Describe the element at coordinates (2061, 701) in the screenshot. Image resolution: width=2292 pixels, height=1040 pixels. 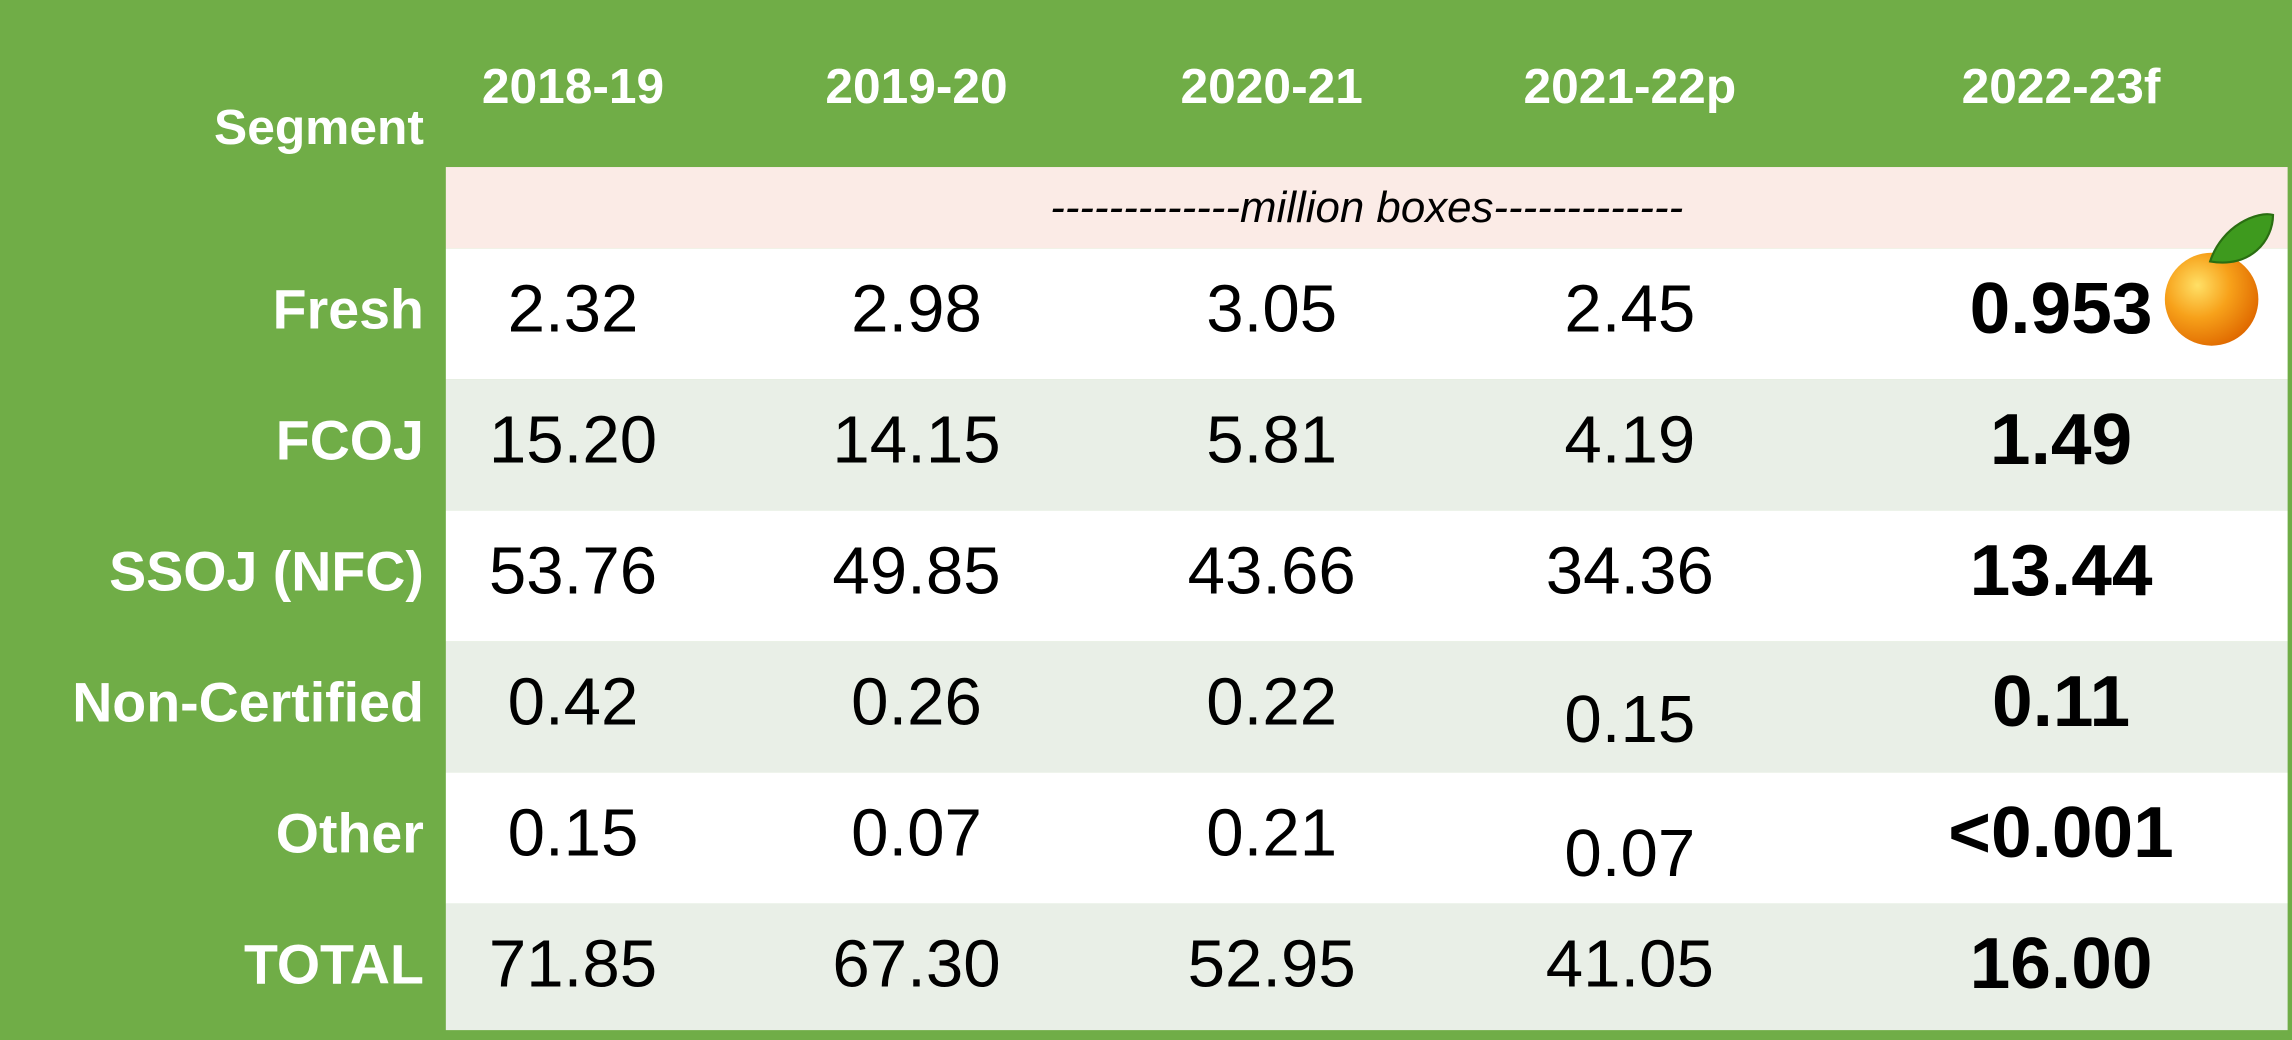
I see `cell: 0.11` at that location.